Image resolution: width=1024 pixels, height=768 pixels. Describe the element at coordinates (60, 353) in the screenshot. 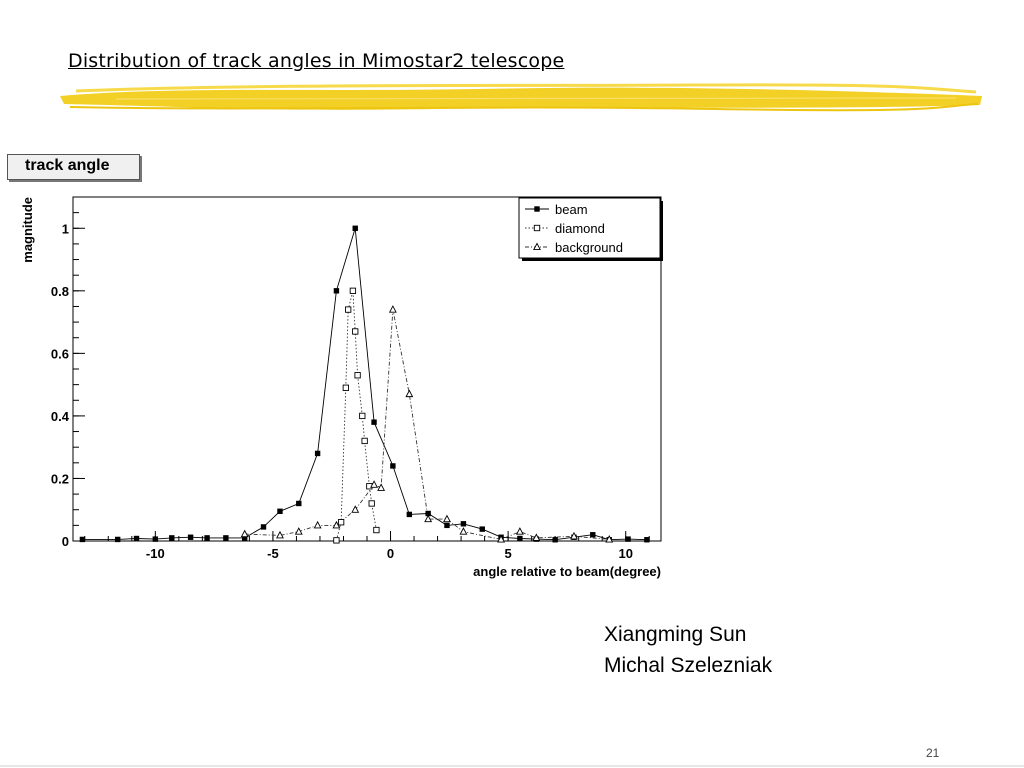

I see `y-tick-label: 0.6` at that location.